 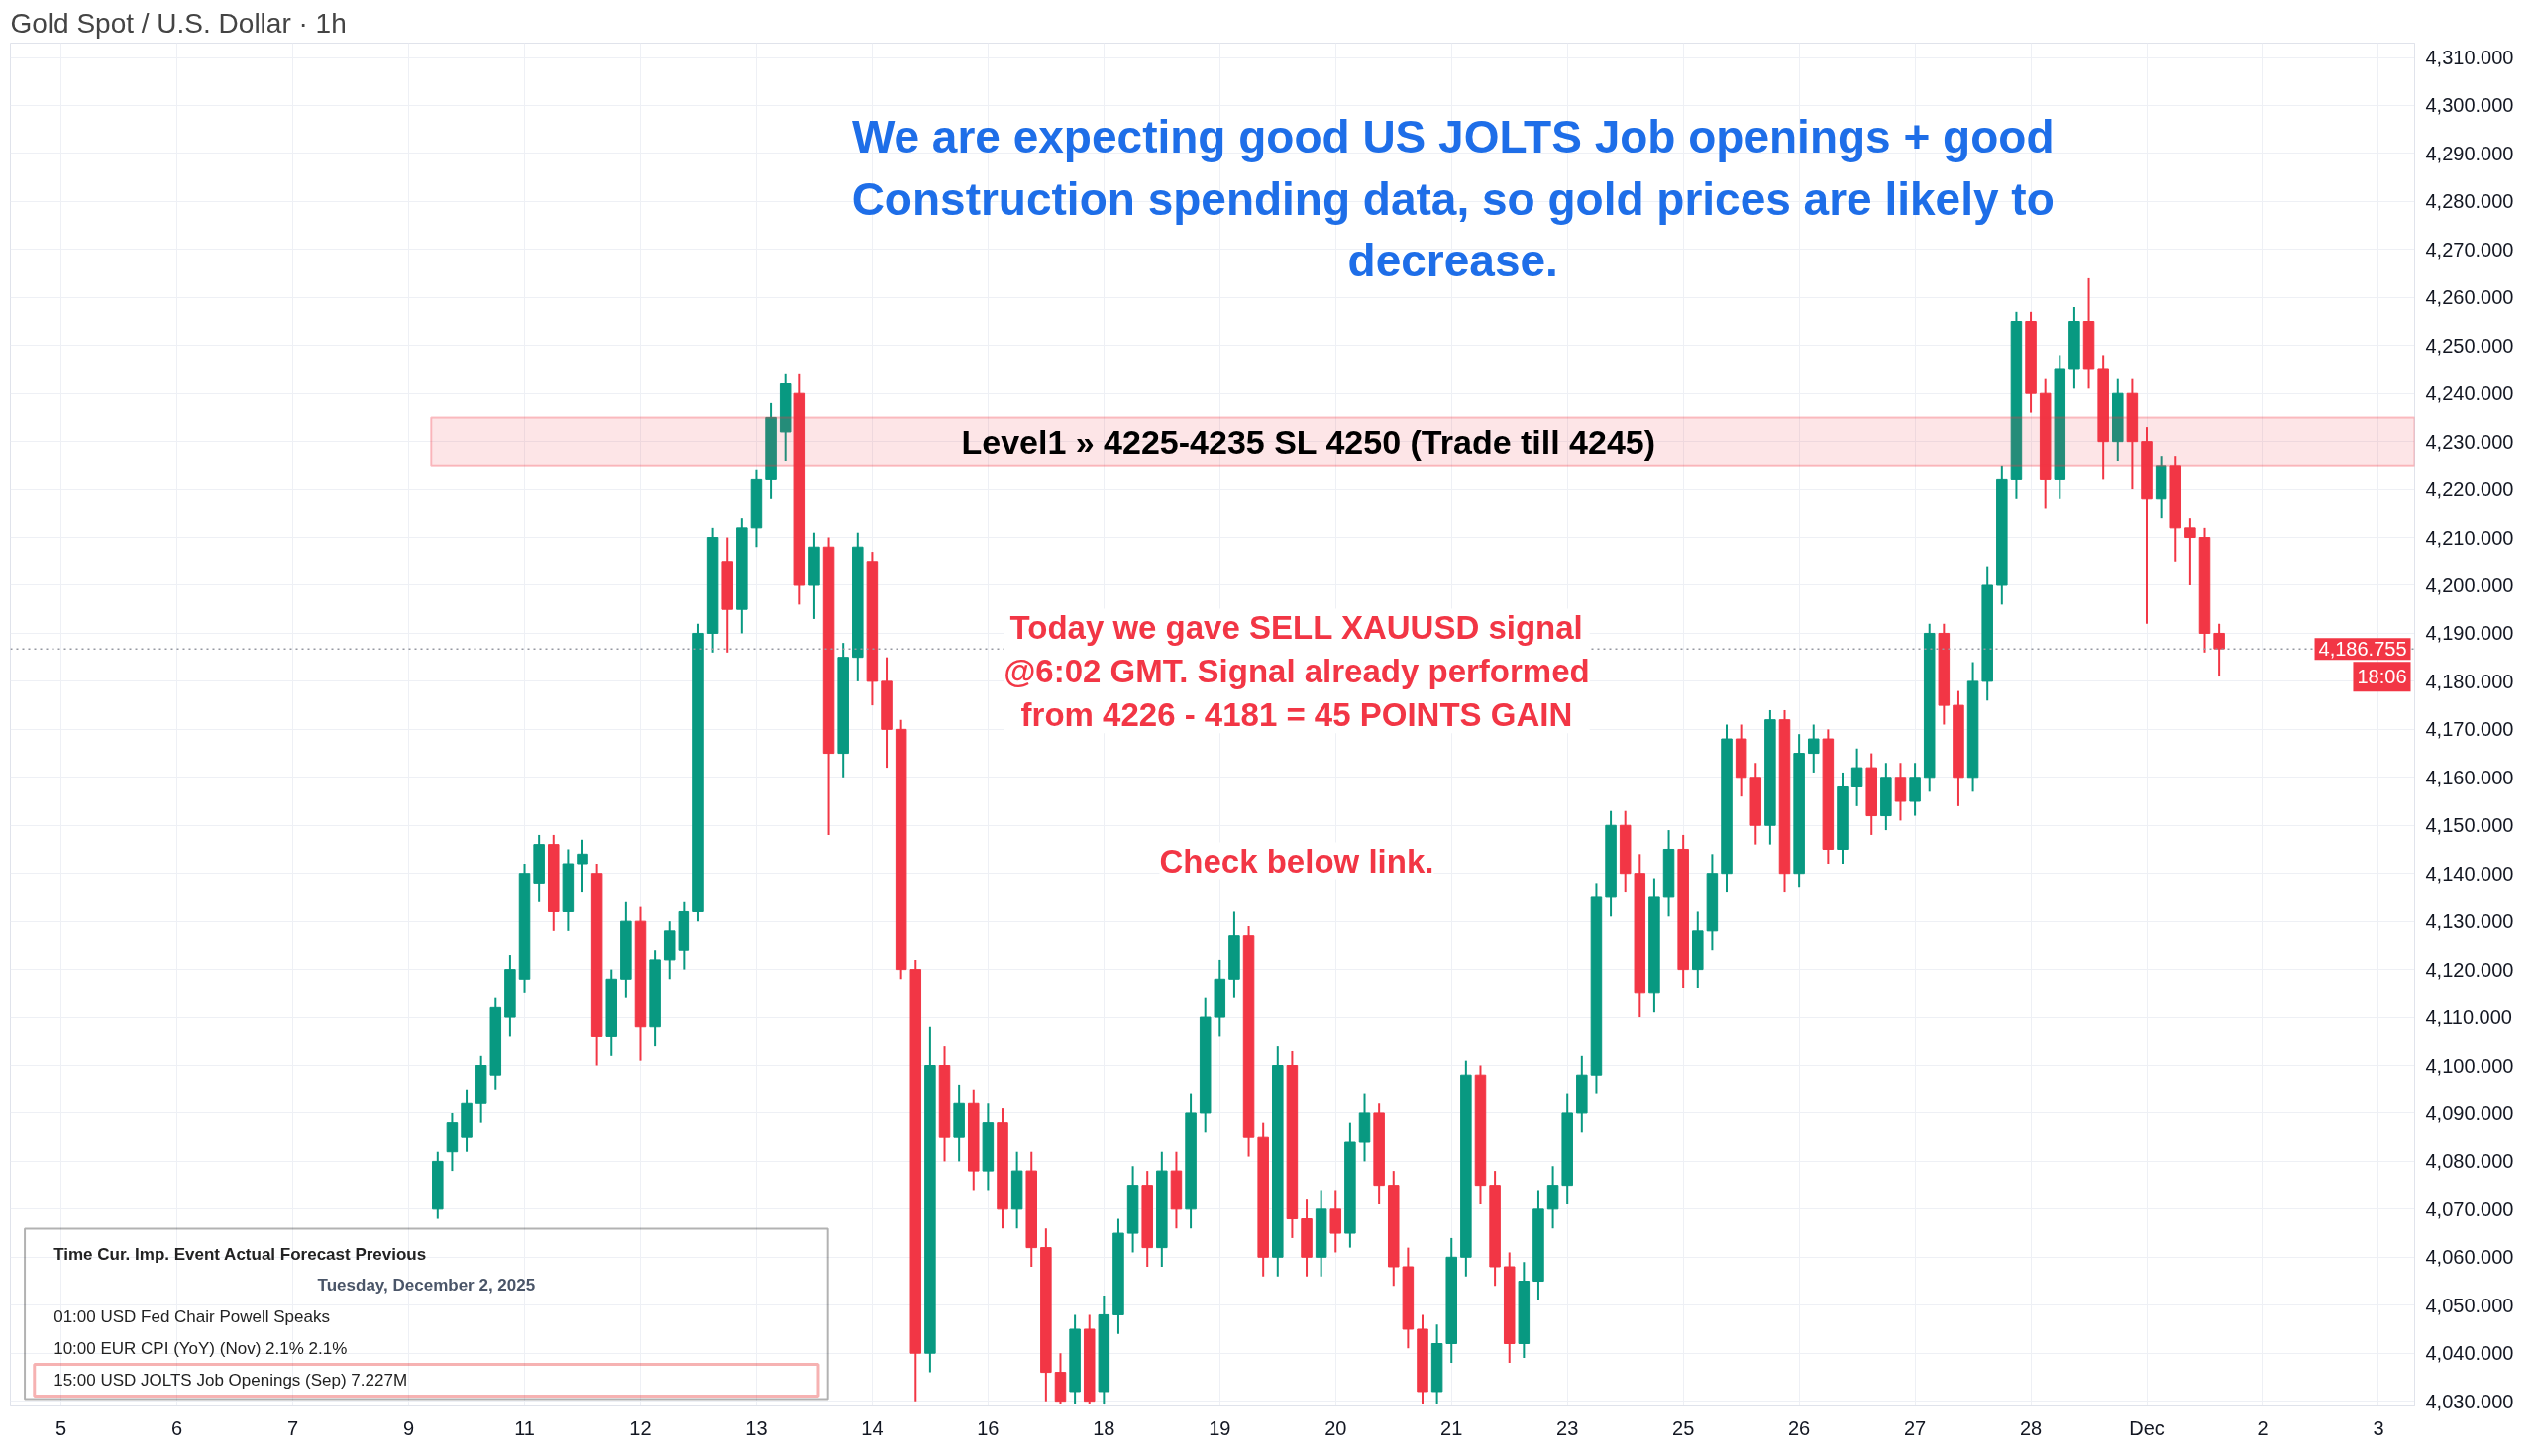 I want to click on x-tick-label: 18, so click(x=1104, y=1427).